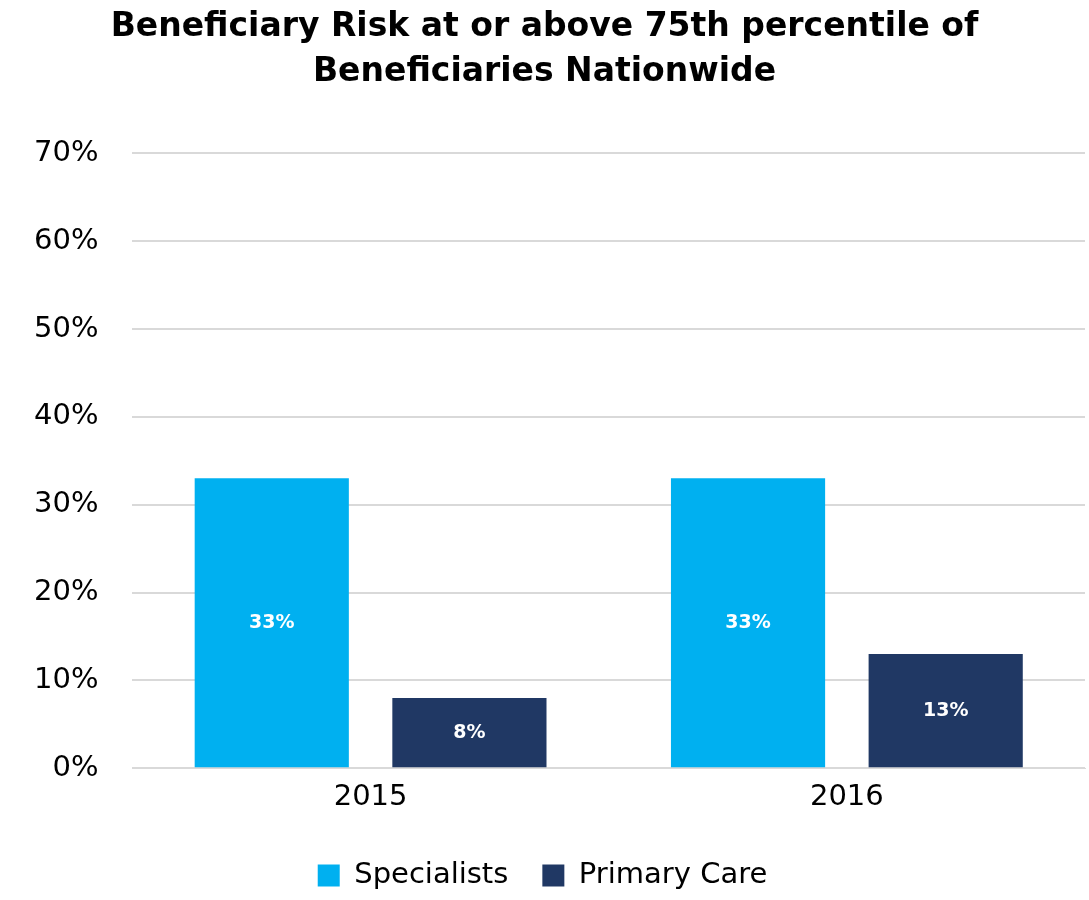 This screenshot has height=900, width=1089. What do you see at coordinates (66, 414) in the screenshot?
I see `y-tick-label: 40%` at bounding box center [66, 414].